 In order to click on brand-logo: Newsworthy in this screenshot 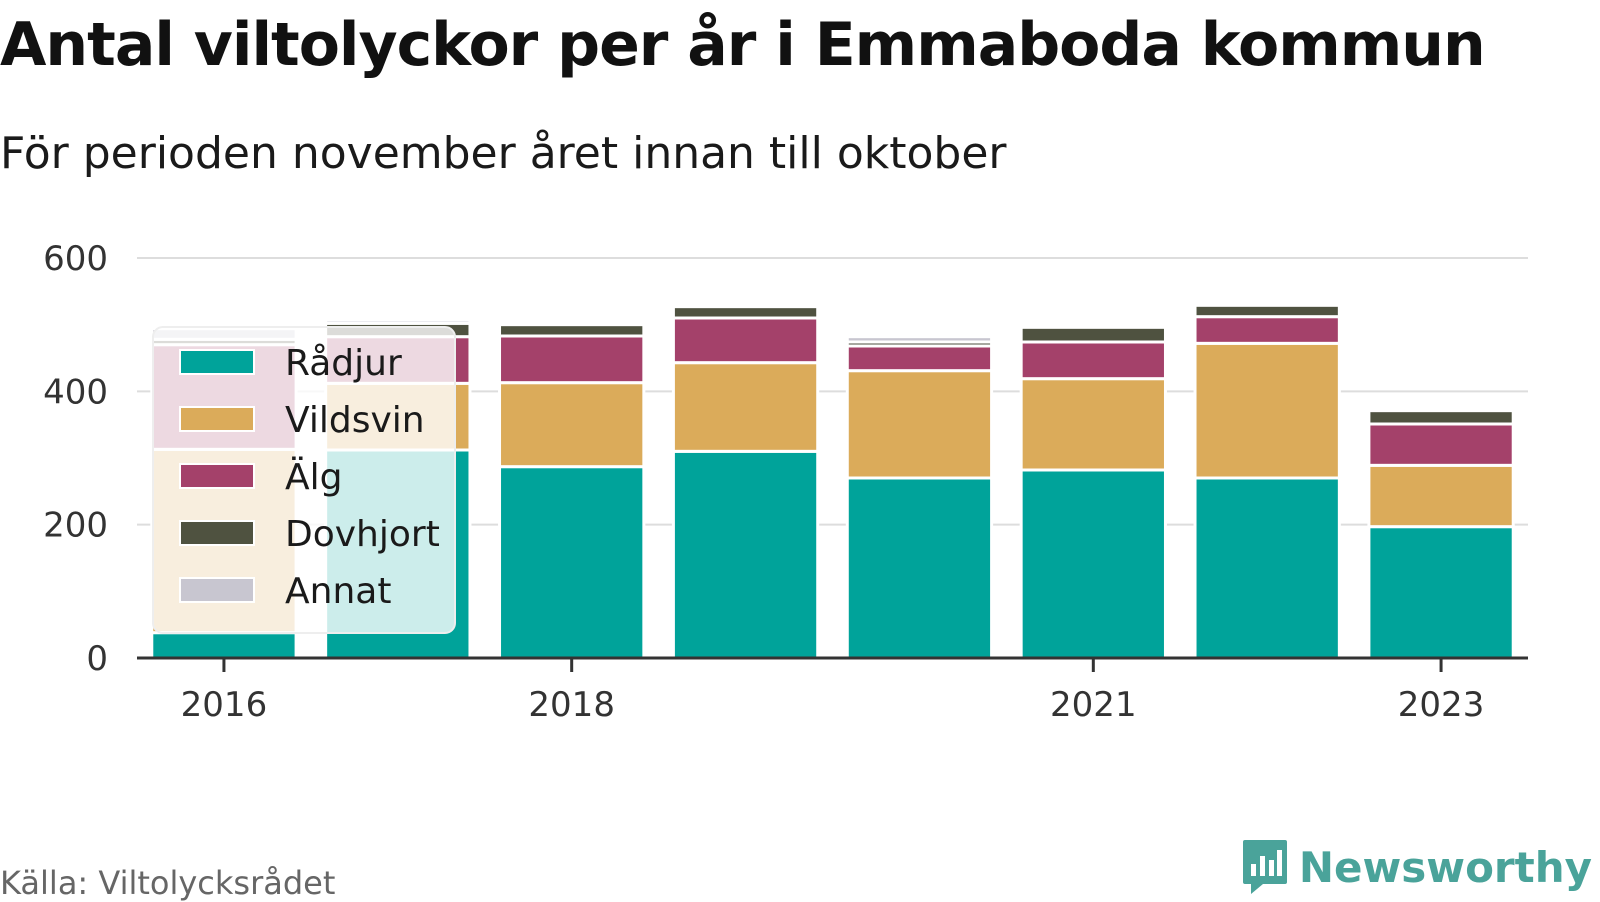, I will do `click(1416, 867)`.